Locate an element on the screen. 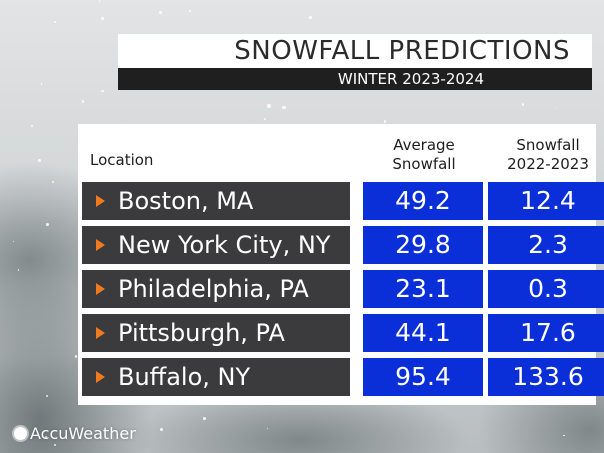 The image size is (604, 453). average-snowfall-value: 29.8 is located at coordinates (423, 245).